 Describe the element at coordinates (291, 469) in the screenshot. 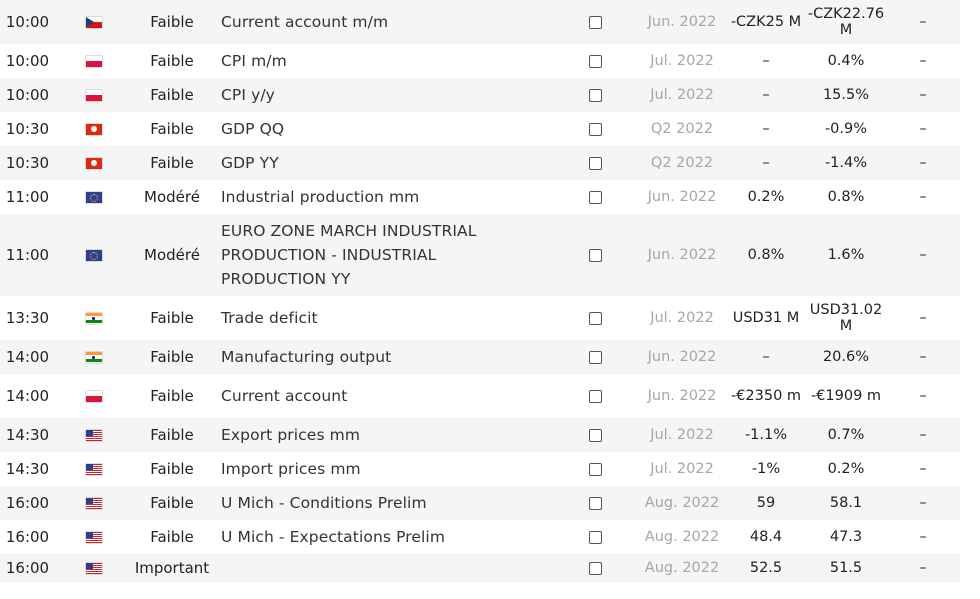

I see `event-name: Import prices mm` at that location.